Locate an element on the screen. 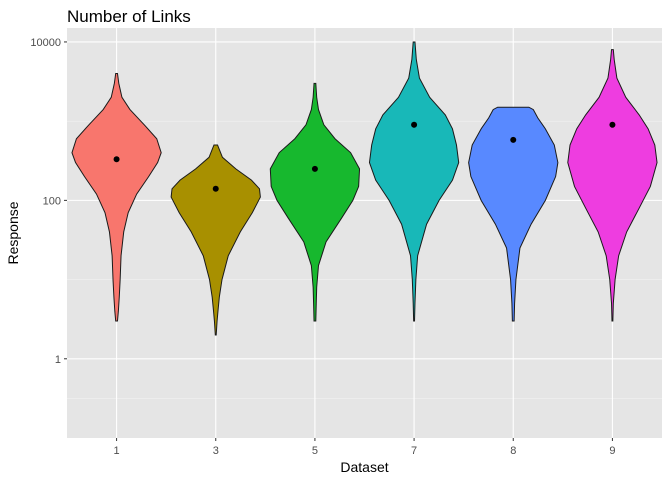 The image size is (672, 480). x-axis-title: Dataset is located at coordinates (364, 467).